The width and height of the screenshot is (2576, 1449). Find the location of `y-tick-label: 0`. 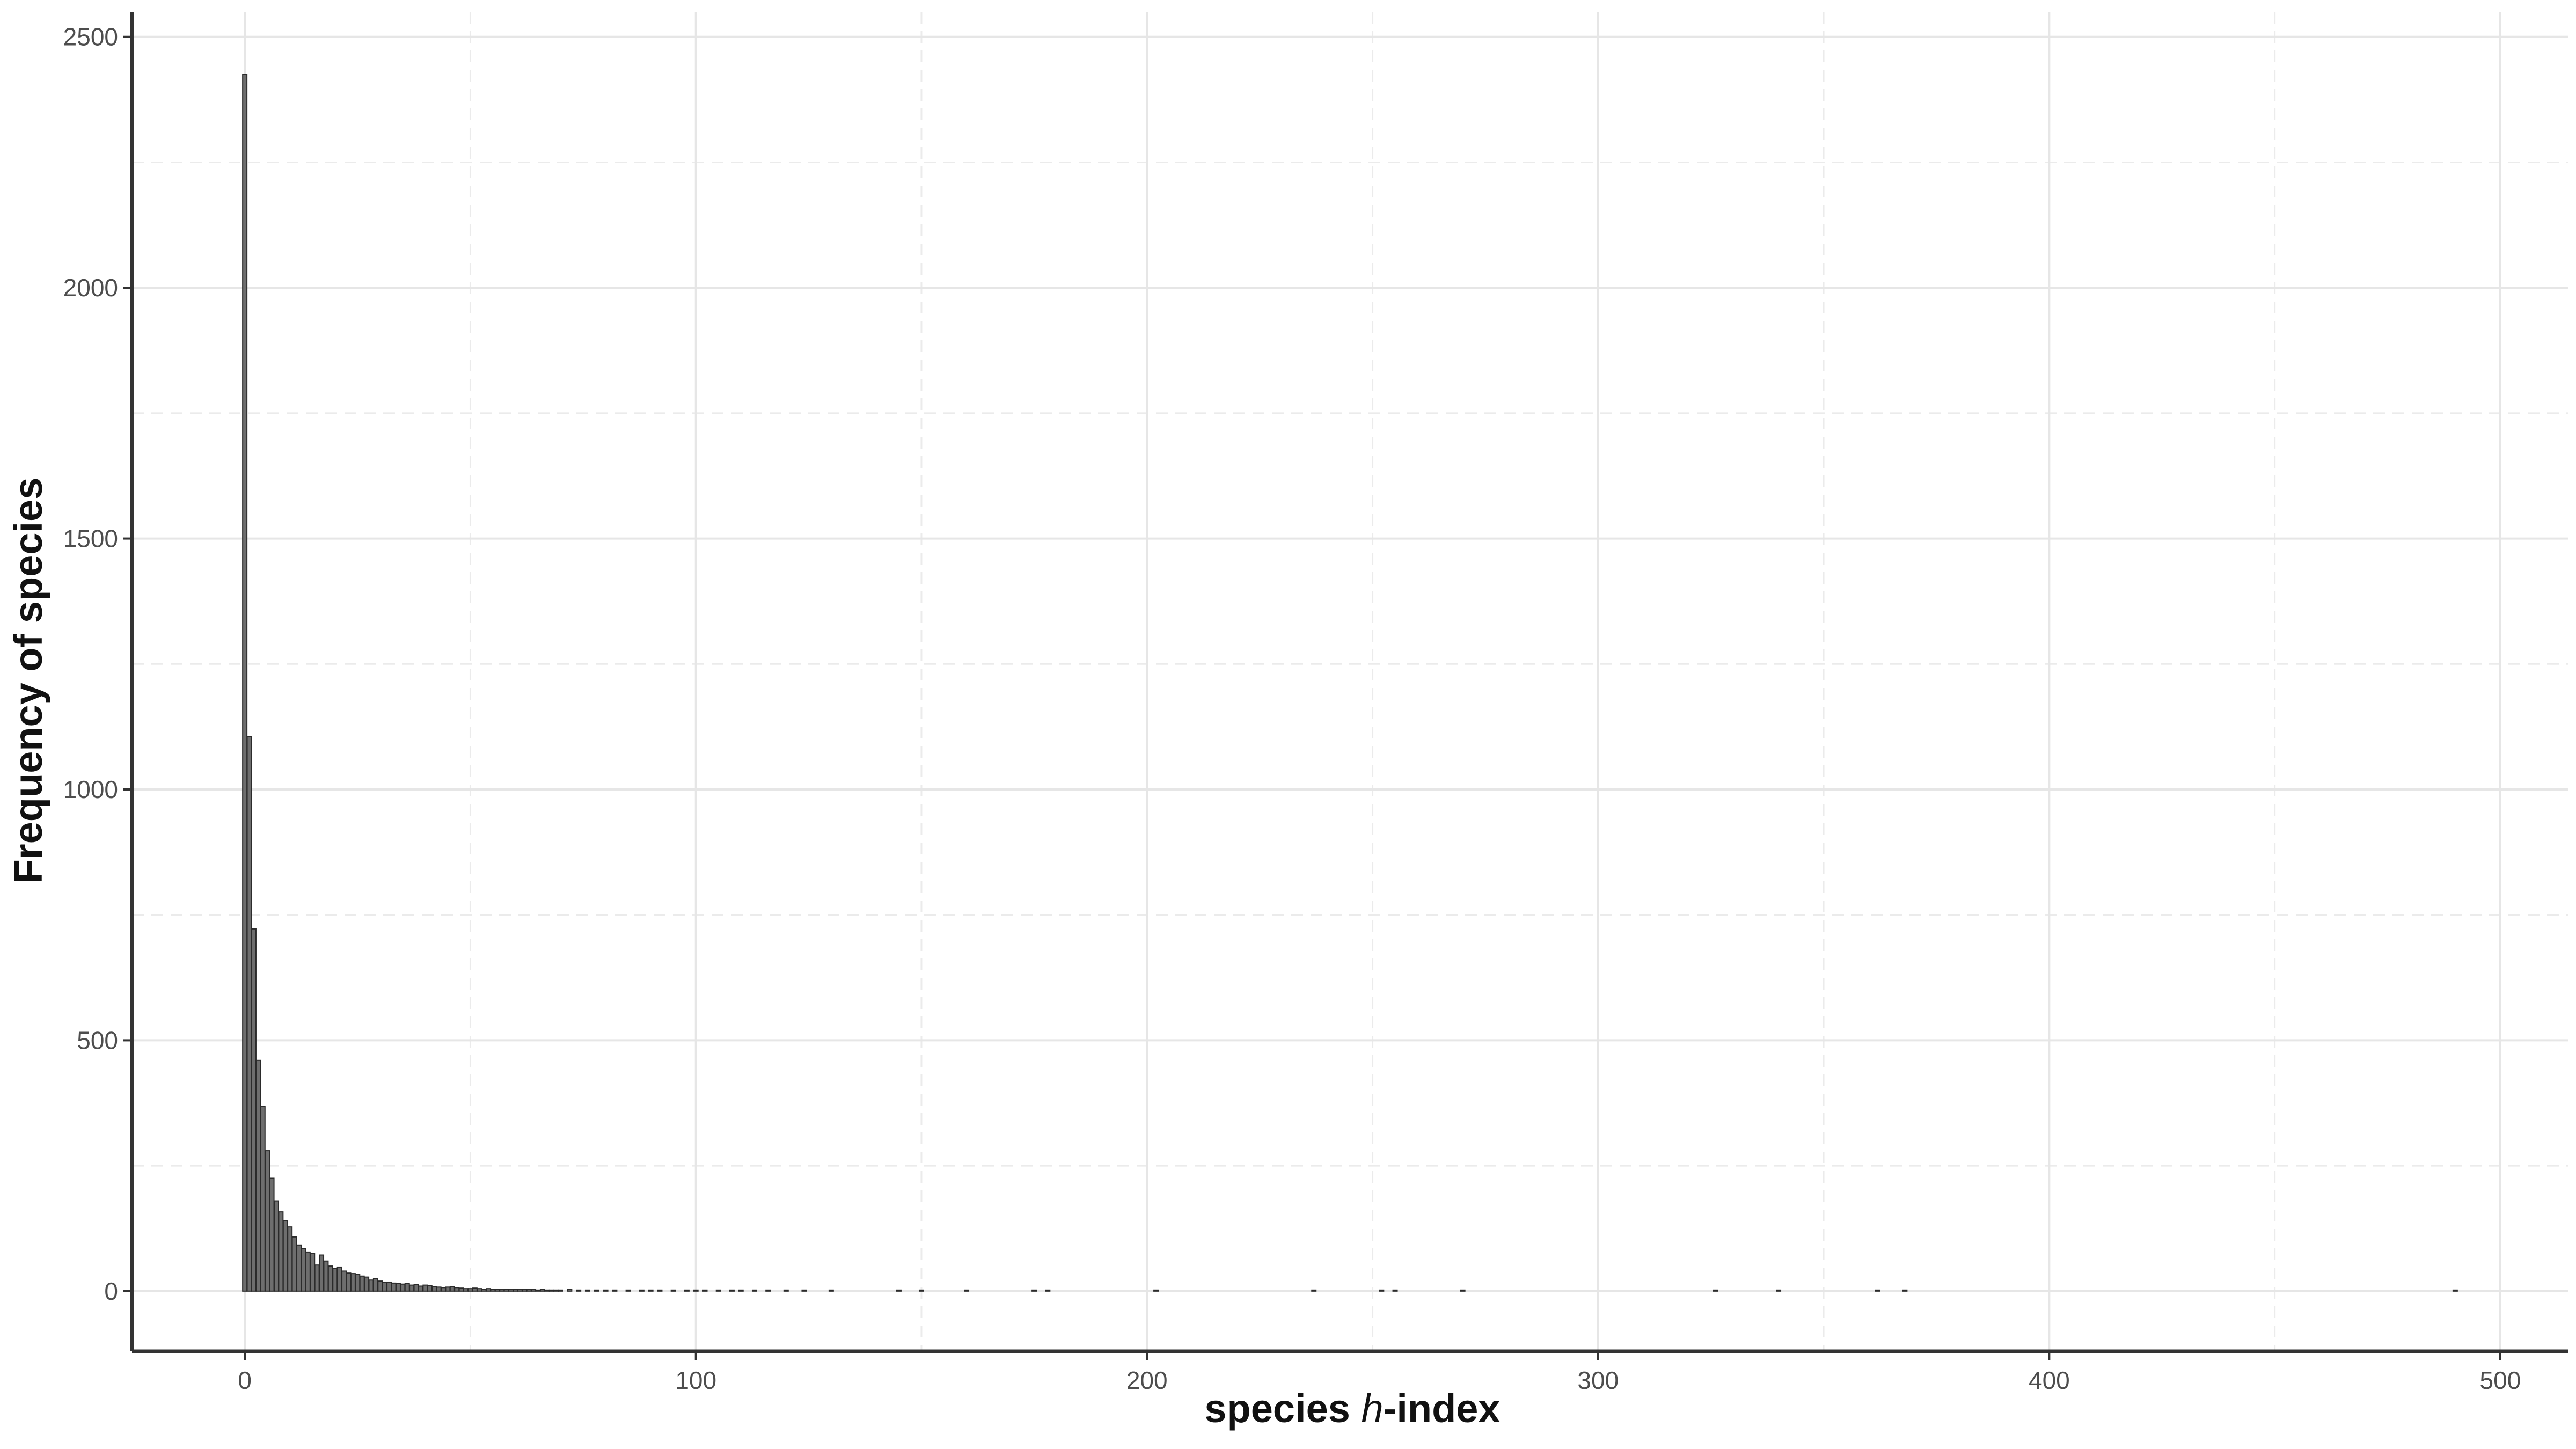

y-tick-label: 0 is located at coordinates (111, 1291).